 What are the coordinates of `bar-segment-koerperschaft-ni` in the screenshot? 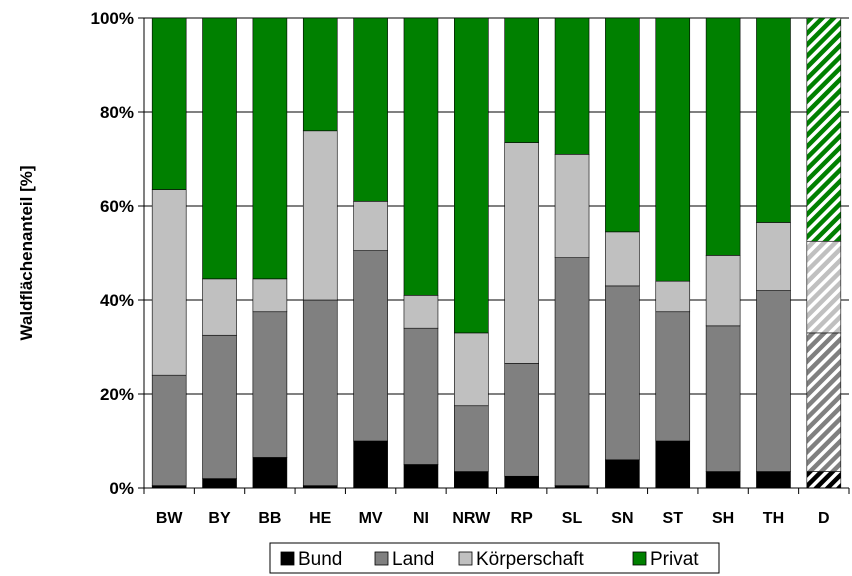 It's located at (421, 311).